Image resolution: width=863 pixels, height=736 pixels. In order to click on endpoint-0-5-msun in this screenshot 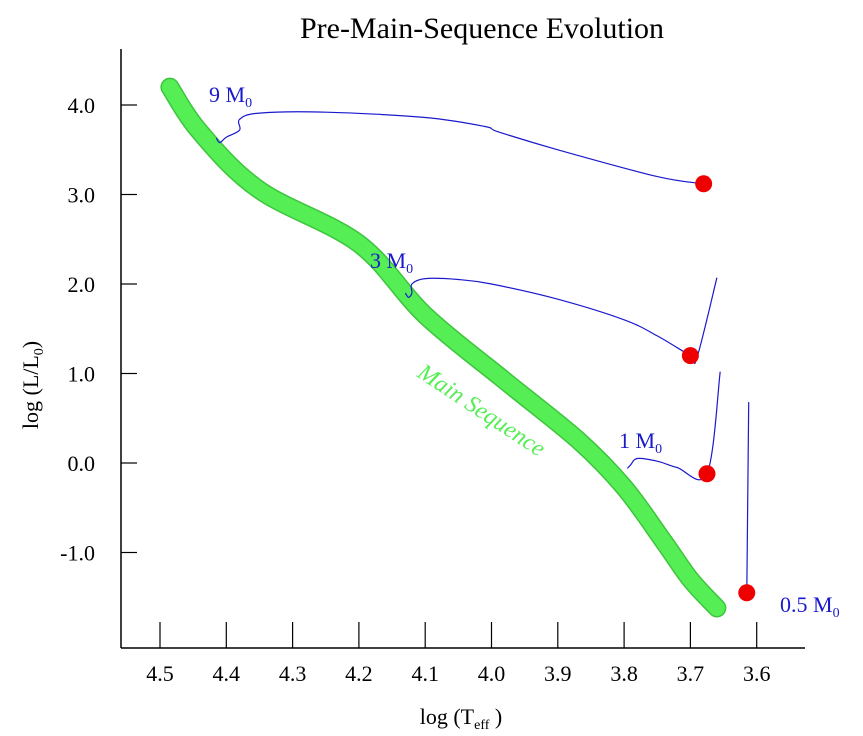, I will do `click(747, 593)`.